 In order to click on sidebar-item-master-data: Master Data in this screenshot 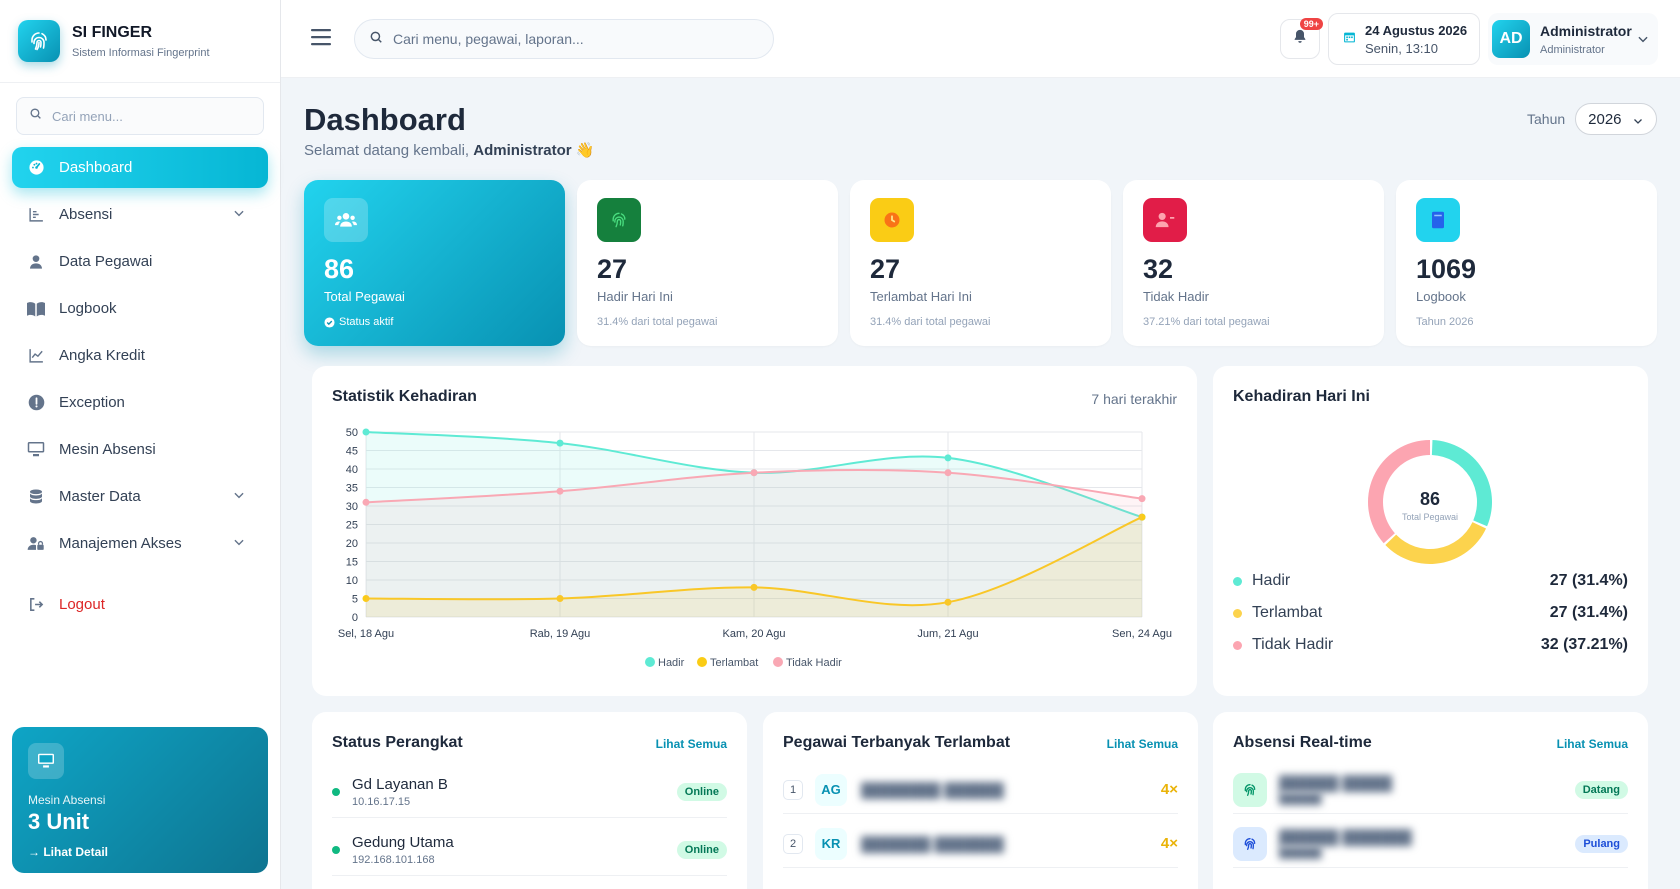, I will do `click(140, 496)`.